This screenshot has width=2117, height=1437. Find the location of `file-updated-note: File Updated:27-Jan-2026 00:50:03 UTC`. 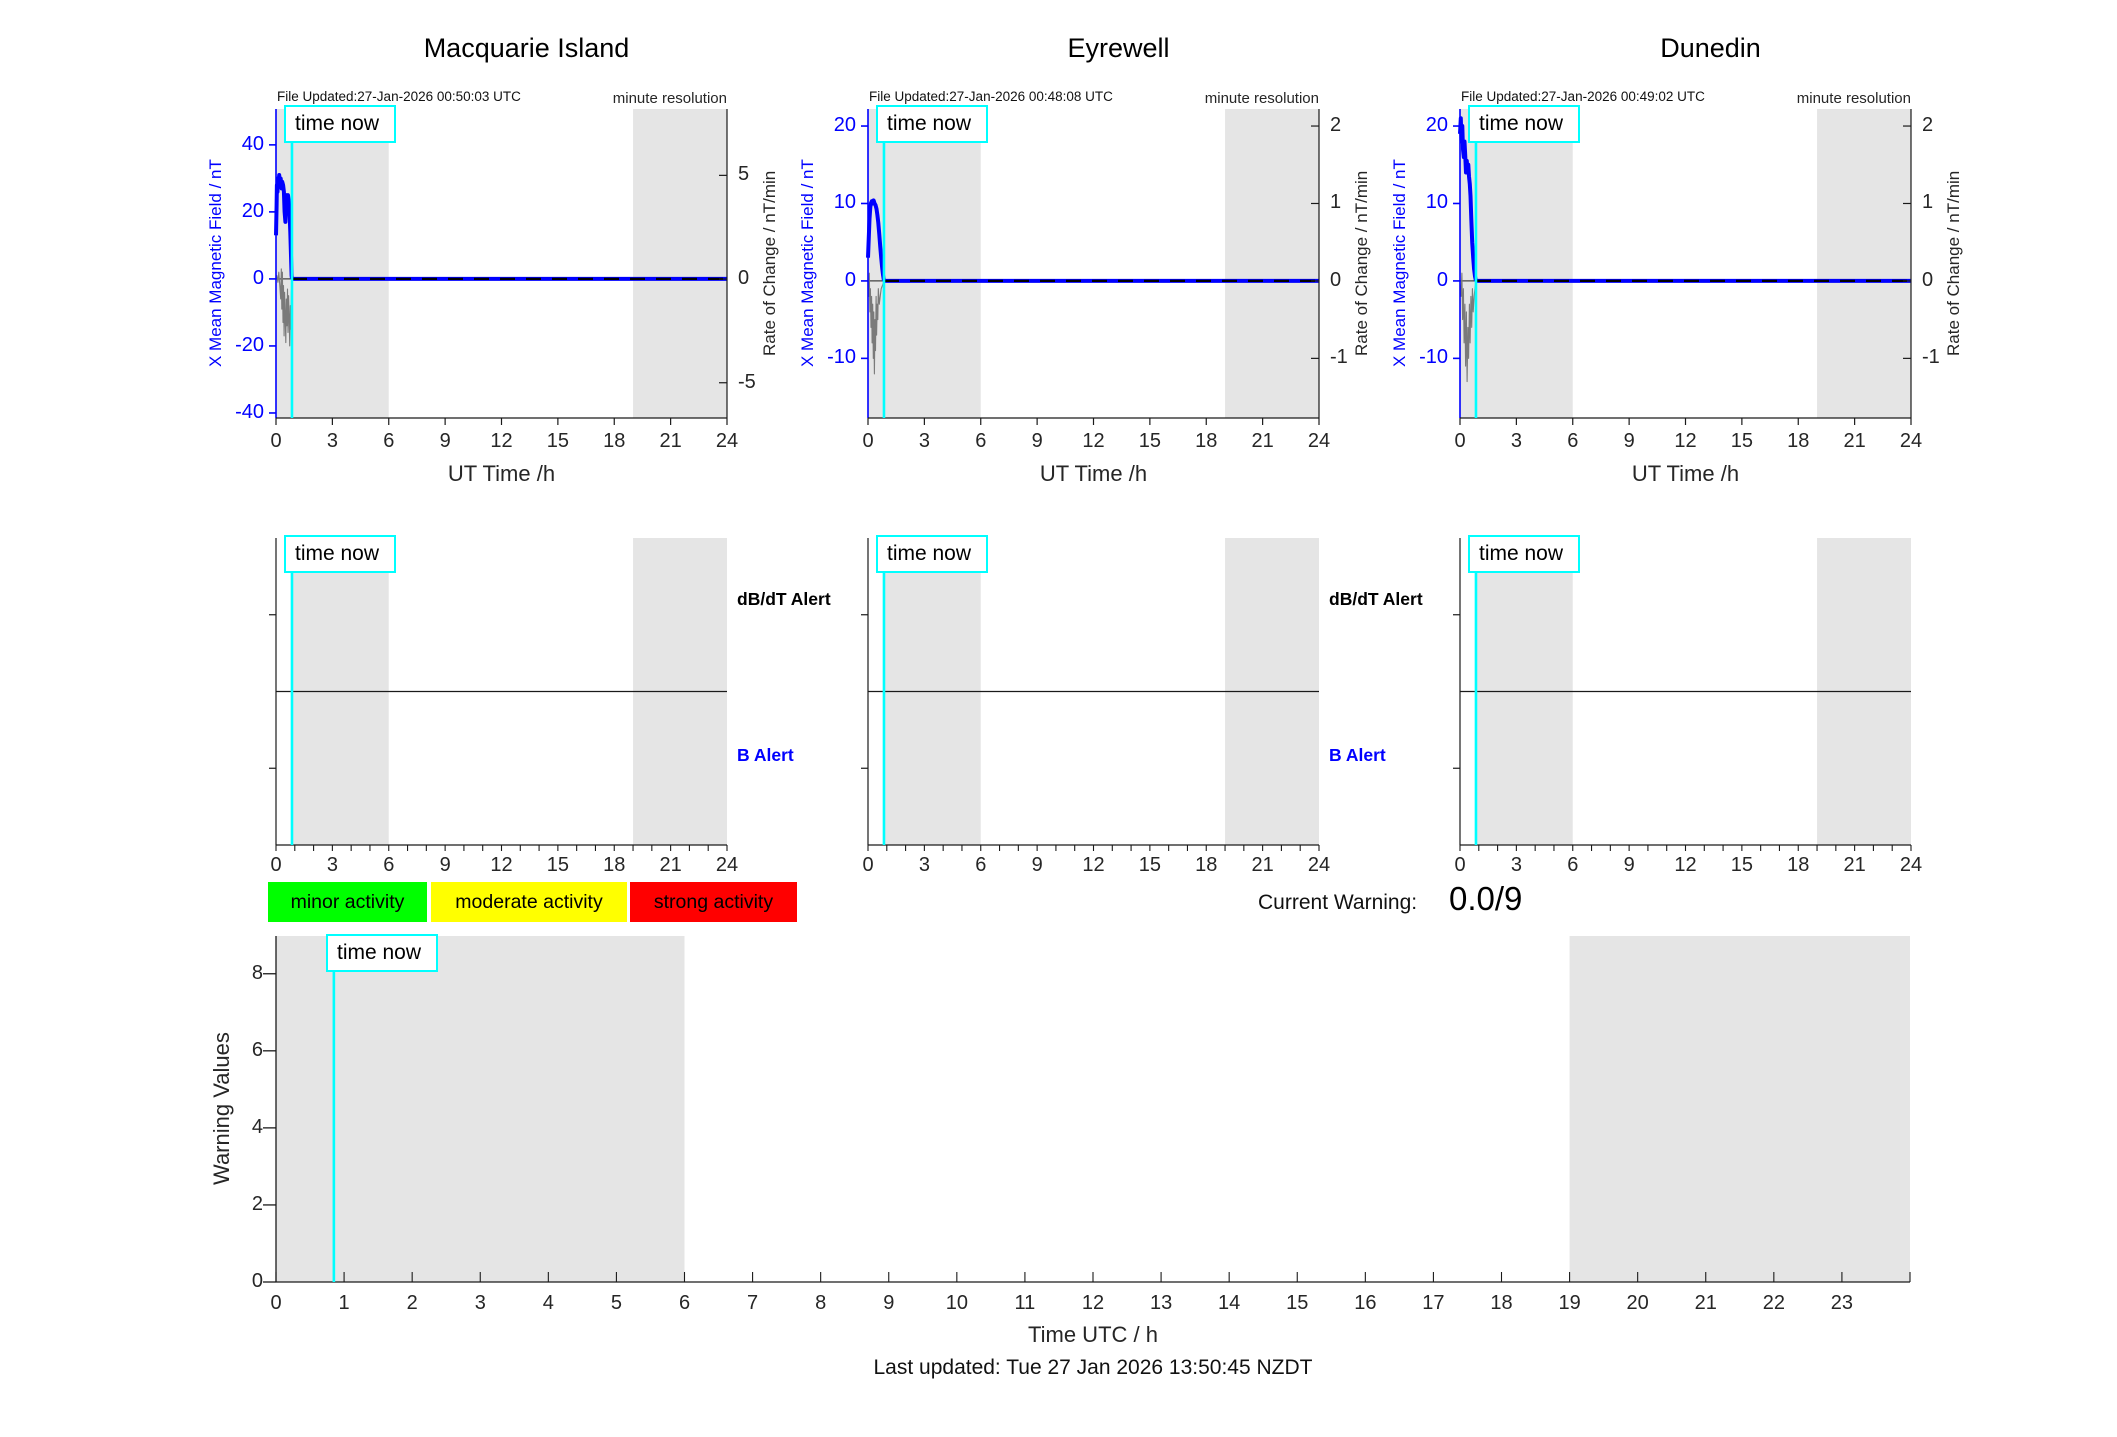

file-updated-note: File Updated:27-Jan-2026 00:50:03 UTC is located at coordinates (399, 96).